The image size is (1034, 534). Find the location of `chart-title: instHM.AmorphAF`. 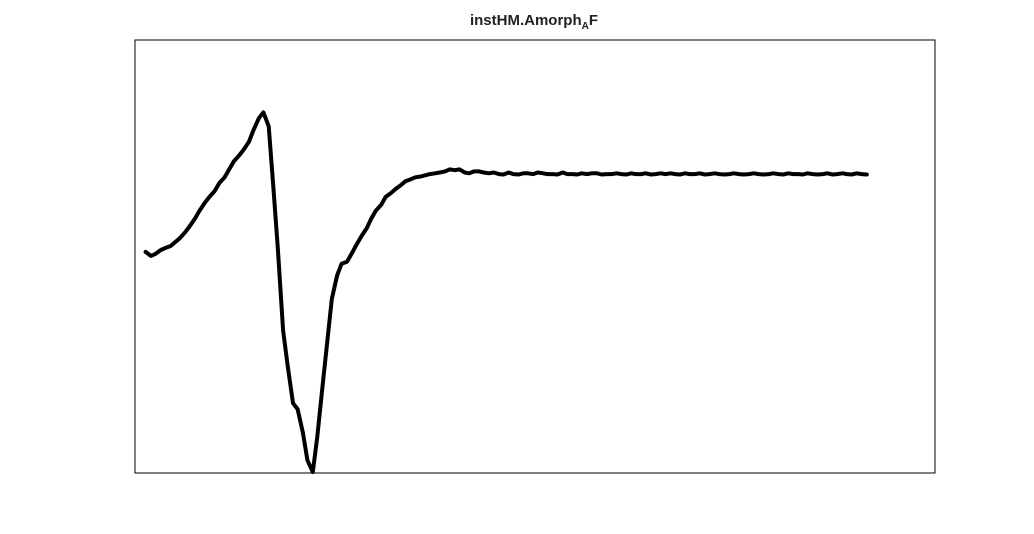

chart-title: instHM.AmorphAF is located at coordinates (517, 22).